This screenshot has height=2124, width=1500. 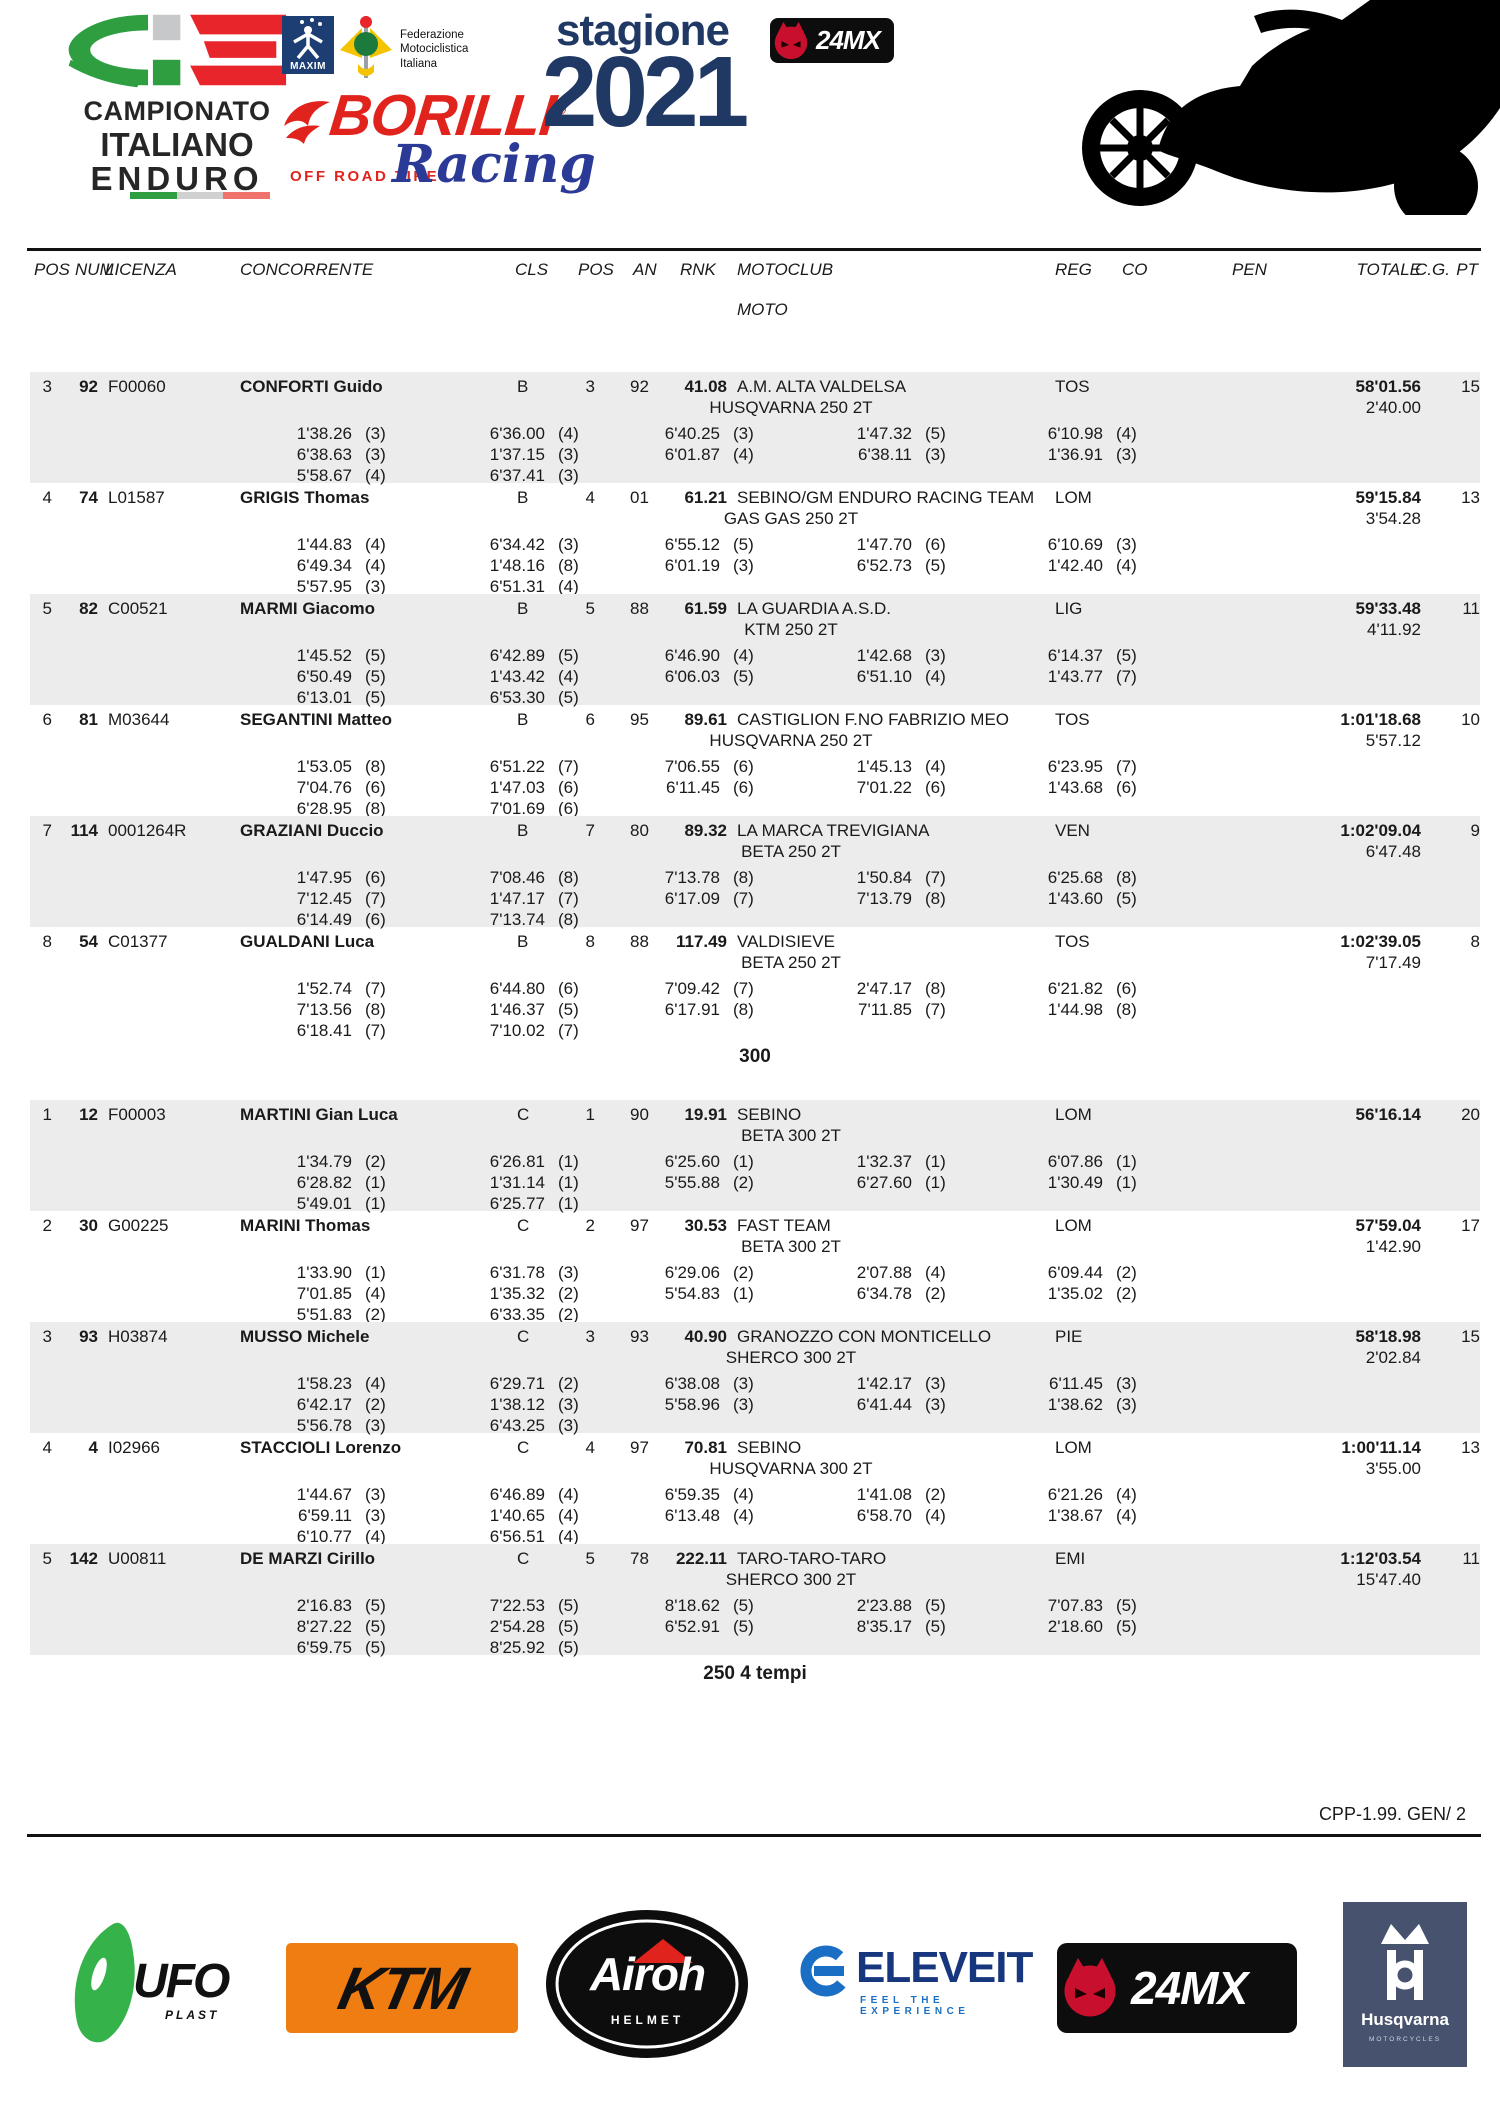 I want to click on lap-time: 1'47.03, so click(x=517, y=787).